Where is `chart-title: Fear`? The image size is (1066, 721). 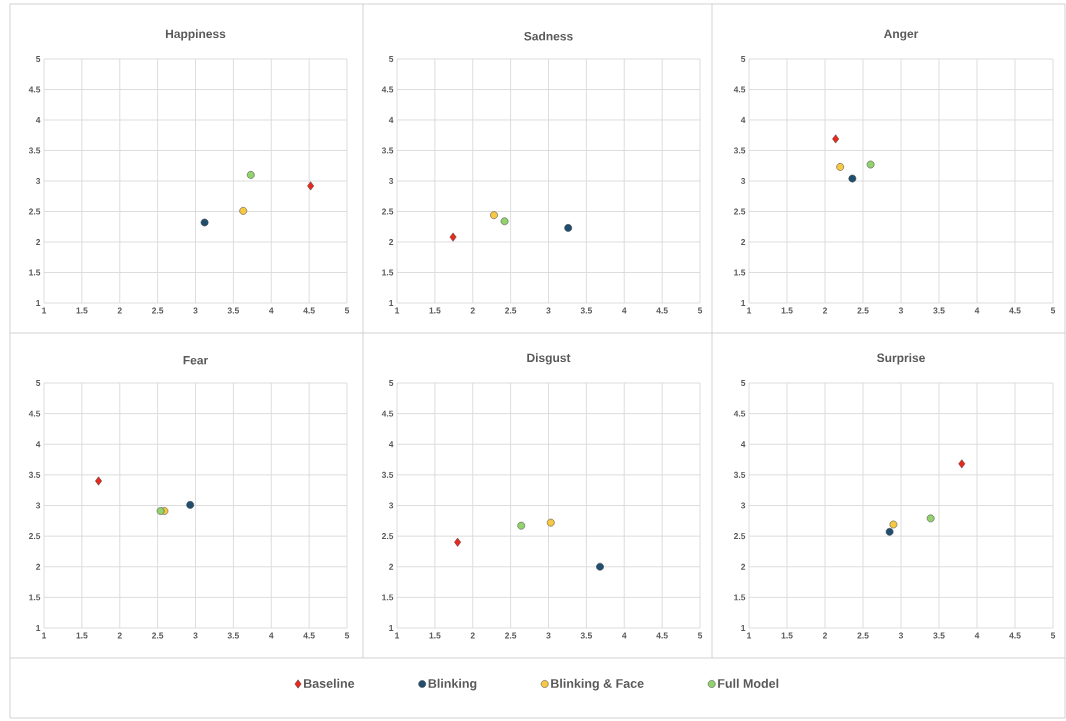 chart-title: Fear is located at coordinates (195, 360).